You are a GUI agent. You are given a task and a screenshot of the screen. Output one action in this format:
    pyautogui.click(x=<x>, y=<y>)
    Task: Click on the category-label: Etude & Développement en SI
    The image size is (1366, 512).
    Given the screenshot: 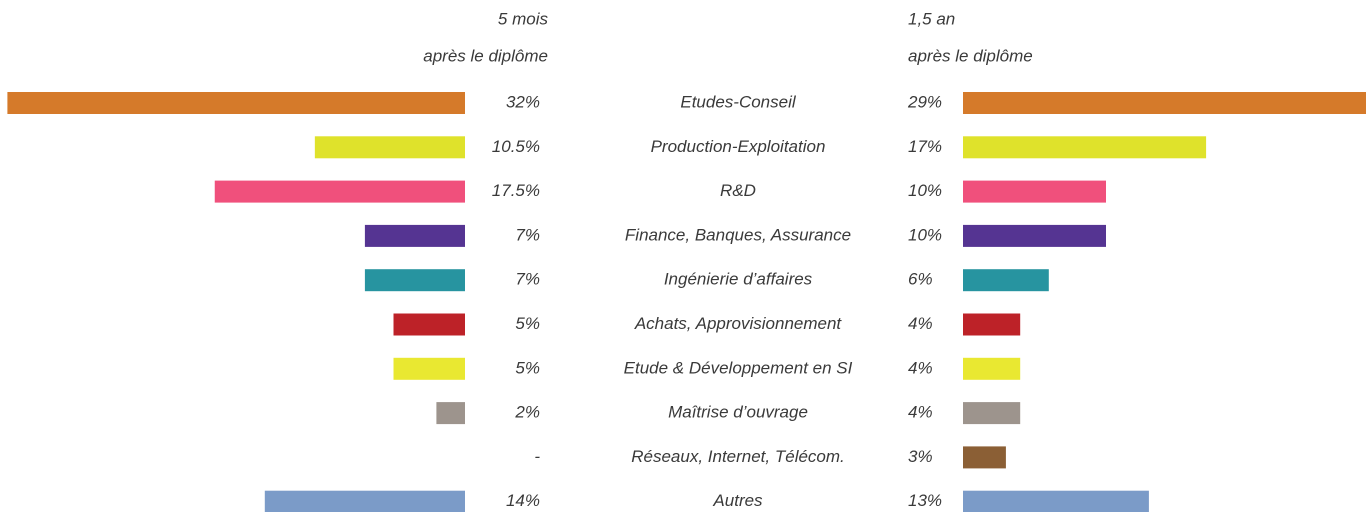 What is the action you would take?
    pyautogui.click(x=738, y=367)
    